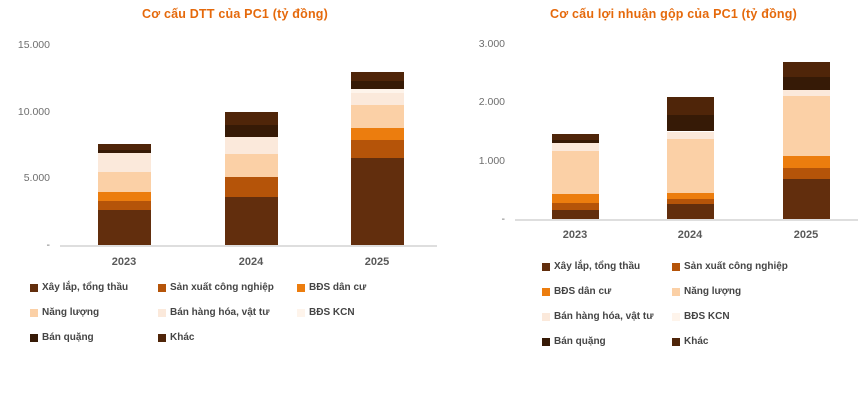 The image size is (867, 402). I want to click on y-tick-label: 3.000, so click(491, 44).